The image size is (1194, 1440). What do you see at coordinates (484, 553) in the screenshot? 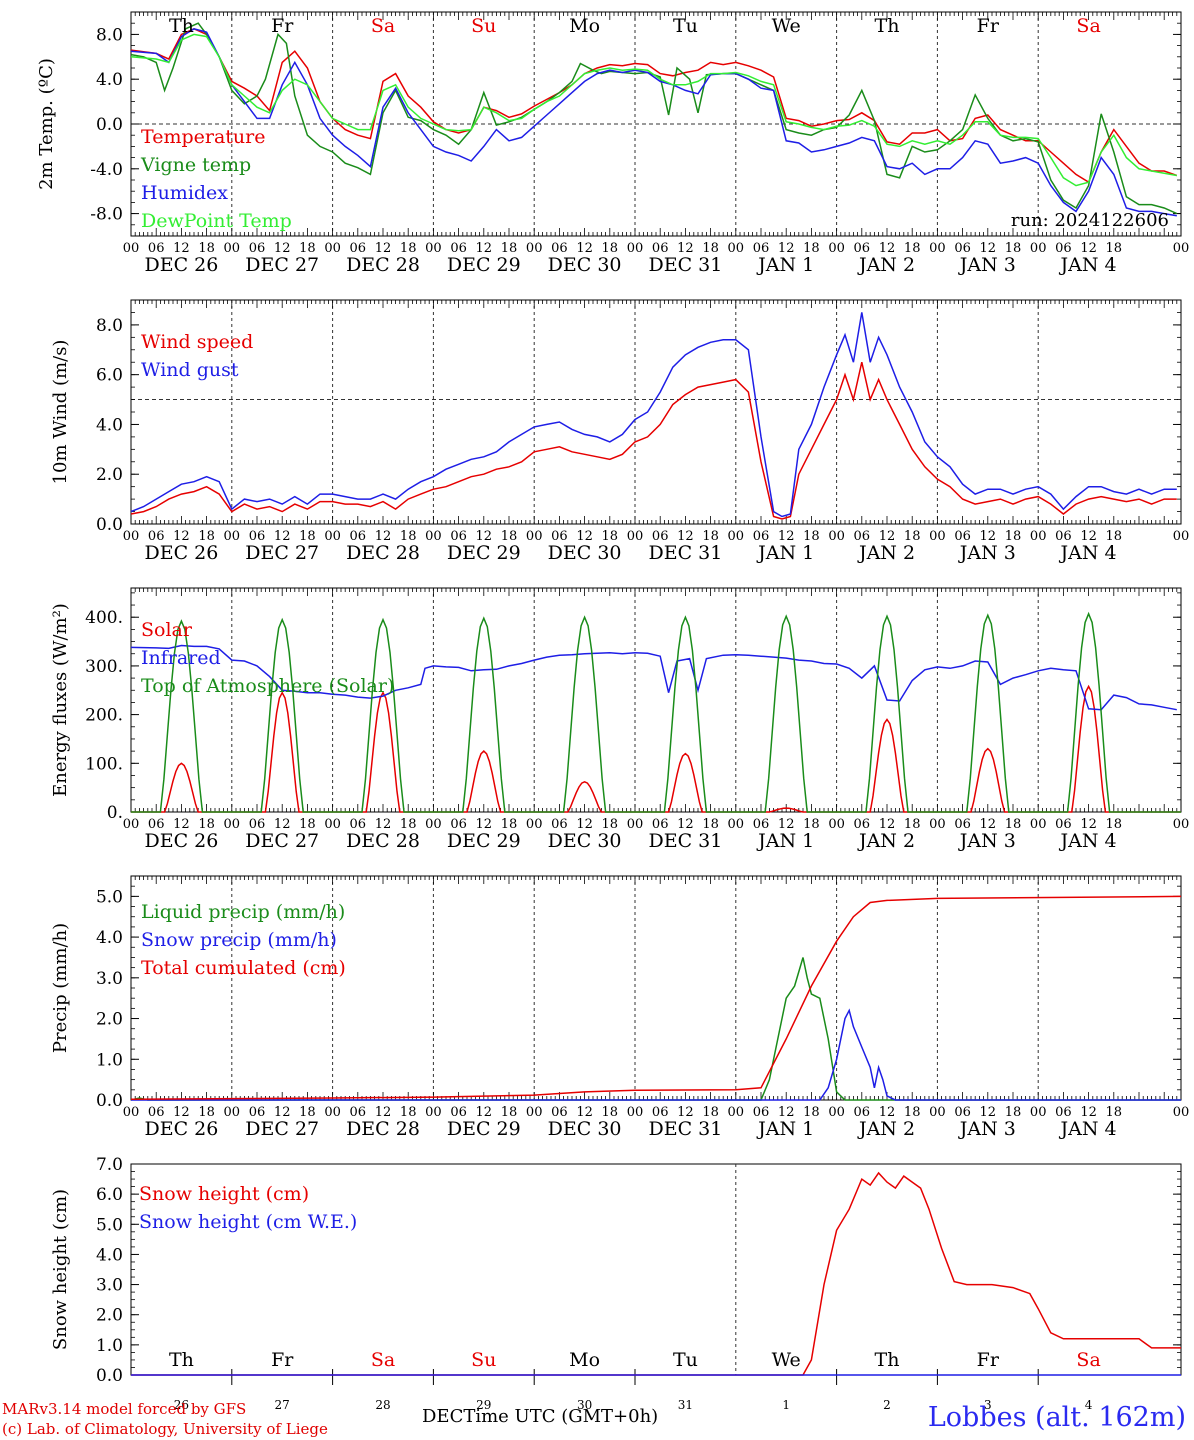
I see `date-label: DEC 29` at bounding box center [484, 553].